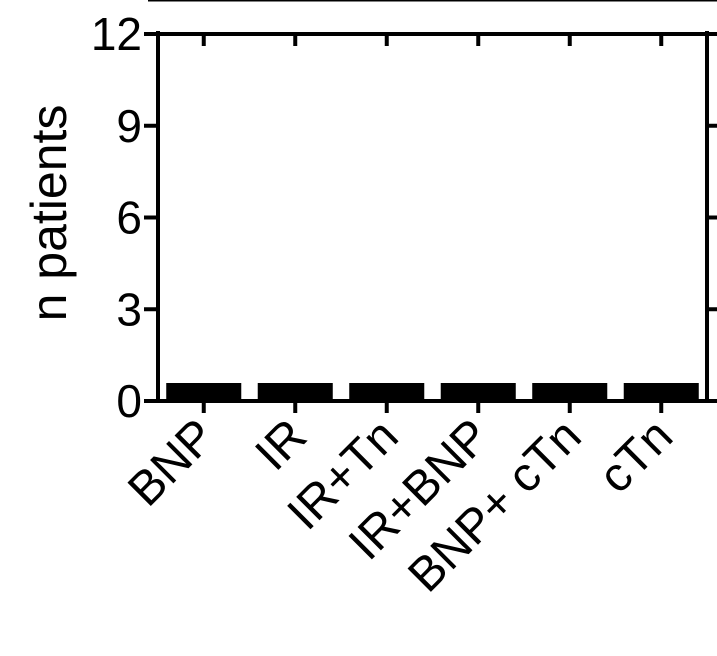 The image size is (717, 656). Describe the element at coordinates (636, 456) in the screenshot. I see `x-category-label: cTn` at that location.